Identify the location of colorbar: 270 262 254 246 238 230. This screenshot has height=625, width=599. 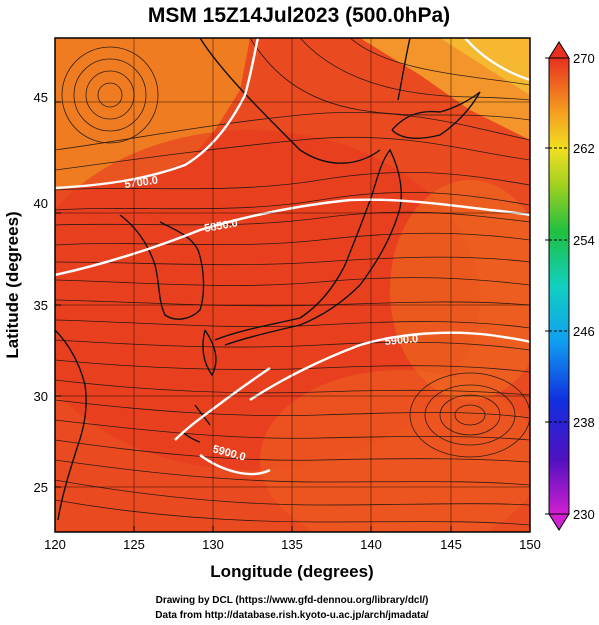
(570, 286).